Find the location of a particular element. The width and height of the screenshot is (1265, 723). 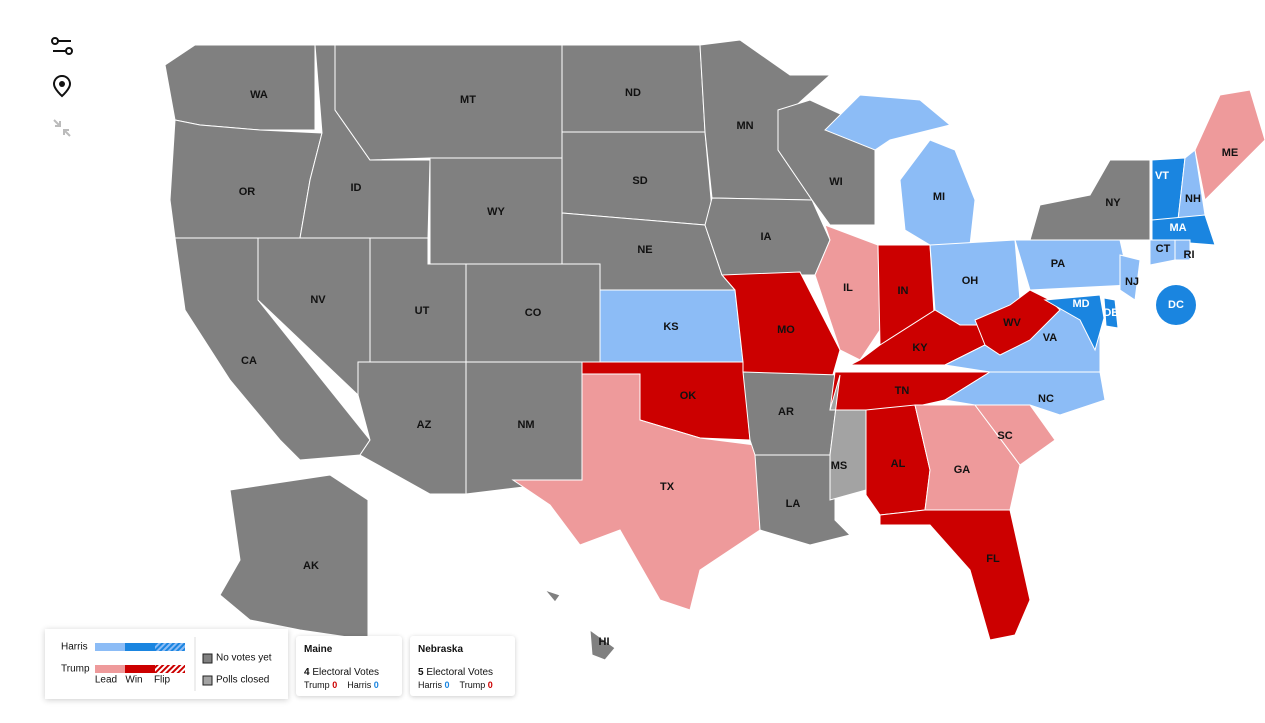

state-label: MO is located at coordinates (786, 330).